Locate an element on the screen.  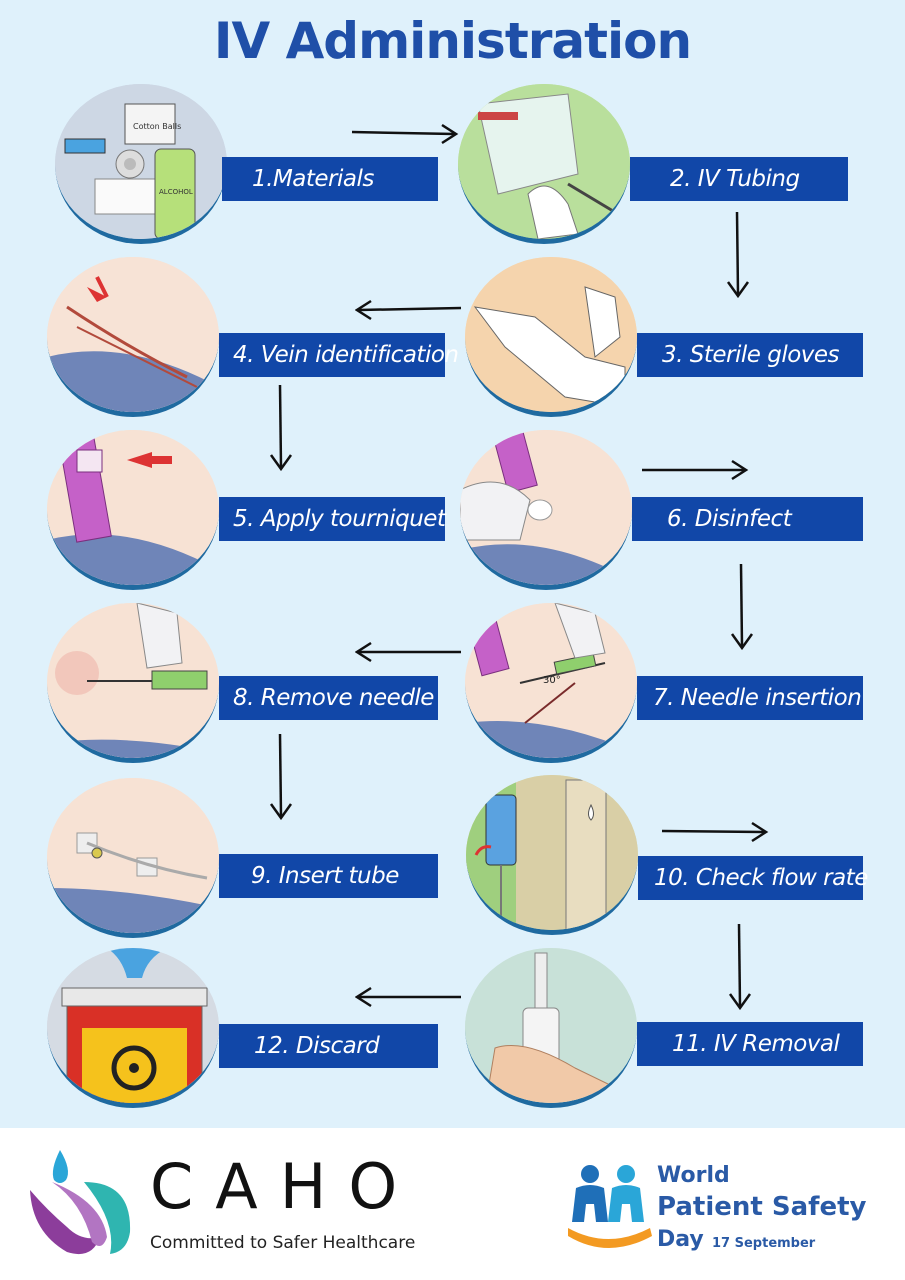
iv-removal-icon is located at coordinates (551, 1025).